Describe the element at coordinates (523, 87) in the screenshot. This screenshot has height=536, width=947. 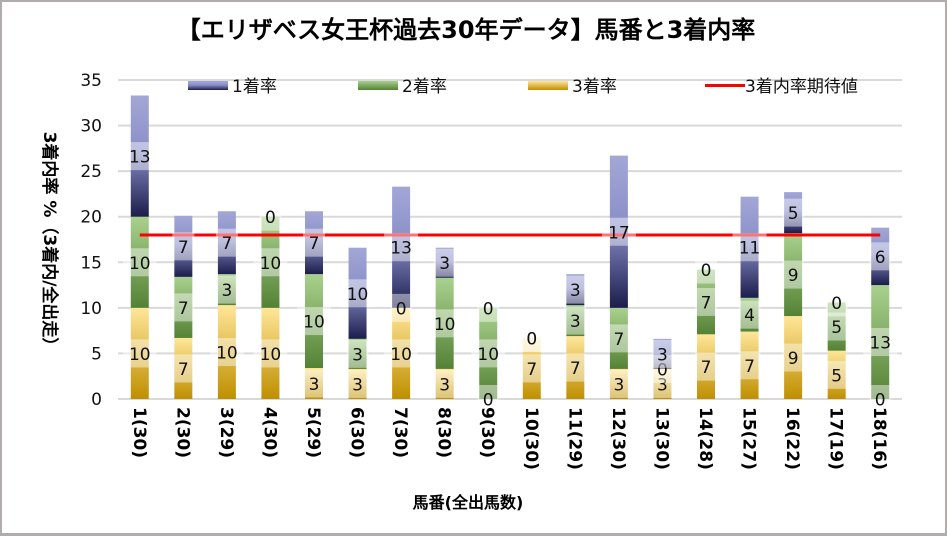
I see `legend: 1着率 2着率 3着率 3着内率期待値` at that location.